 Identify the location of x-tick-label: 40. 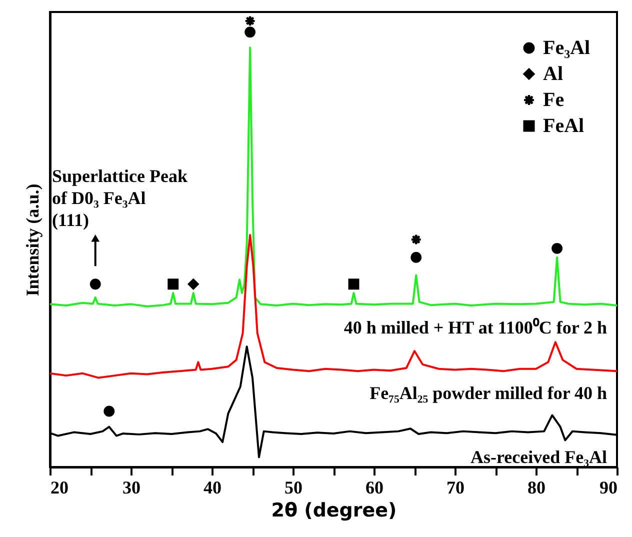
(213, 488).